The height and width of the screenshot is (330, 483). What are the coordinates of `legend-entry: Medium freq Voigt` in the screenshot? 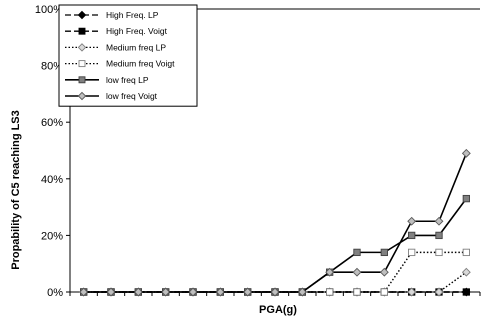 It's located at (120, 64).